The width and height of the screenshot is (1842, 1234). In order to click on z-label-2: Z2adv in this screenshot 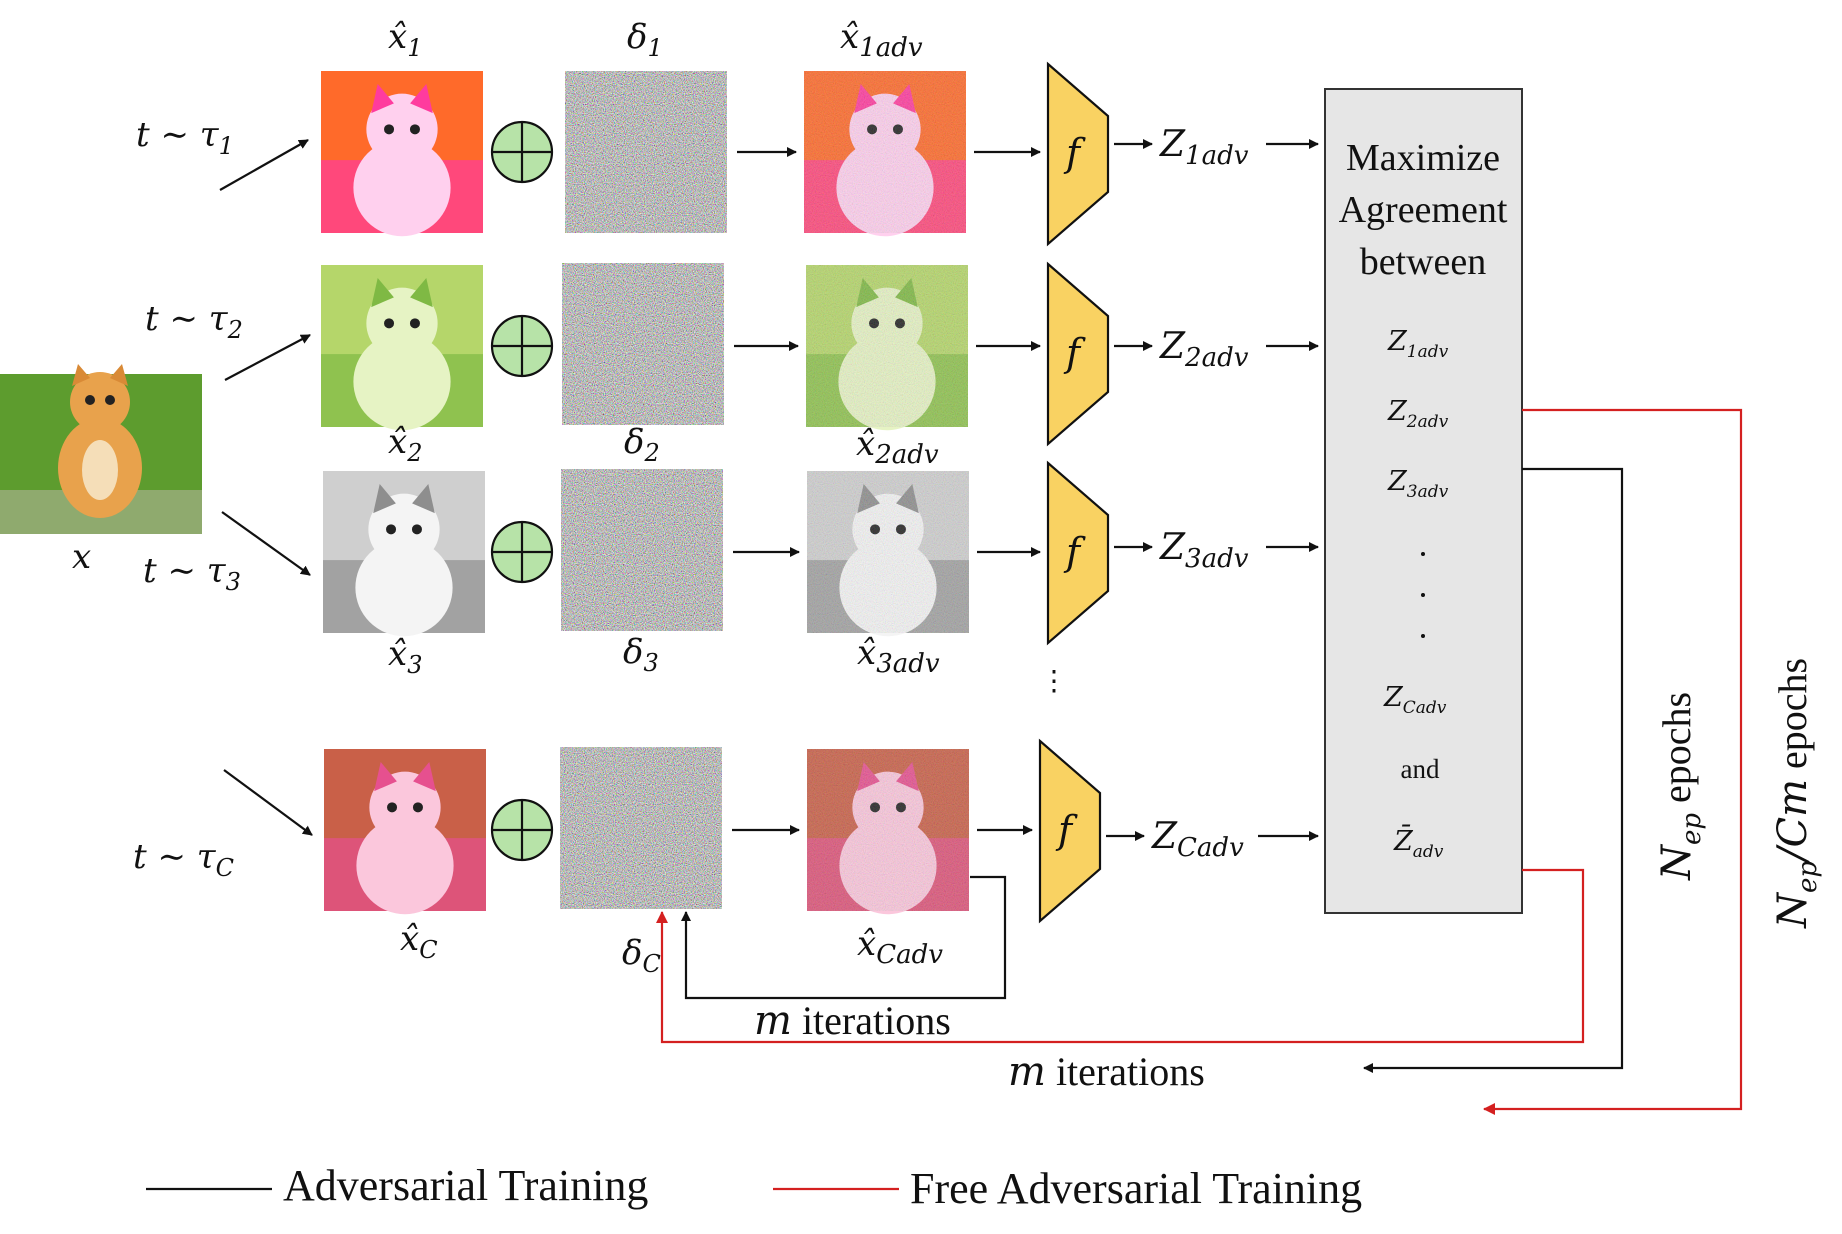, I will do `click(1204, 349)`.